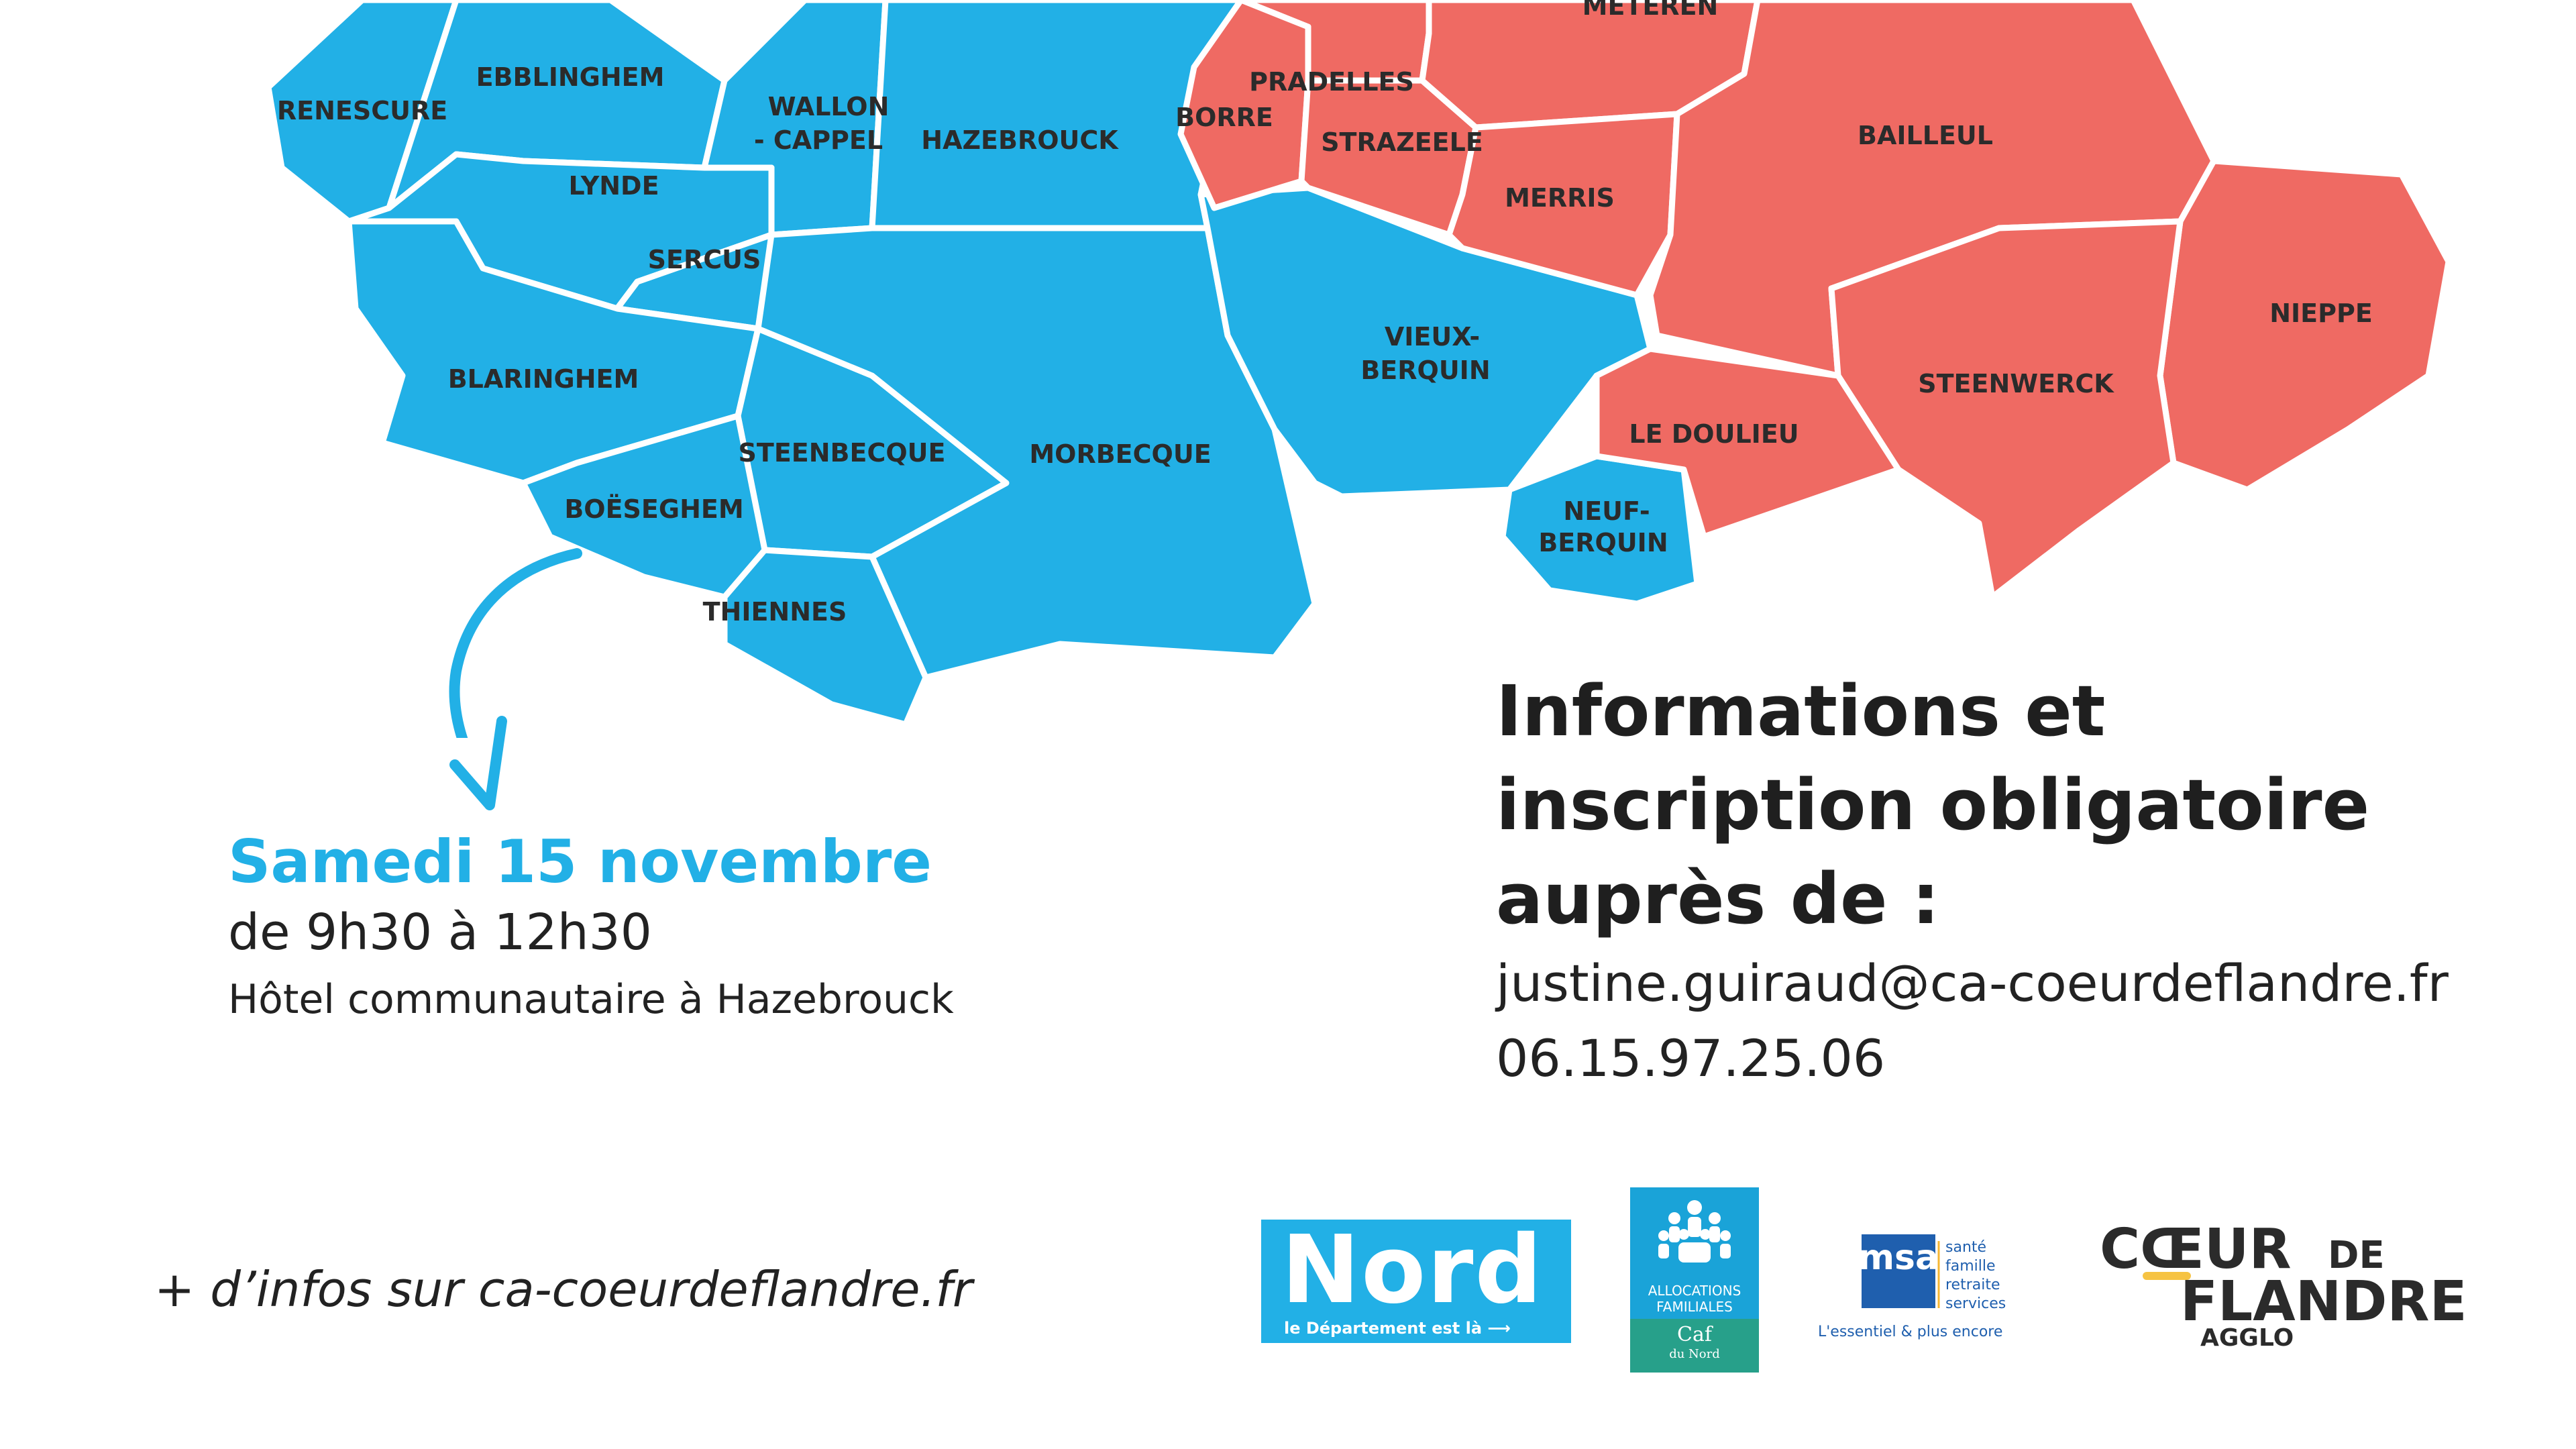 The image size is (2576, 1449). I want to click on nord-logo-tagline: le Département est là ⟶, so click(1397, 1328).